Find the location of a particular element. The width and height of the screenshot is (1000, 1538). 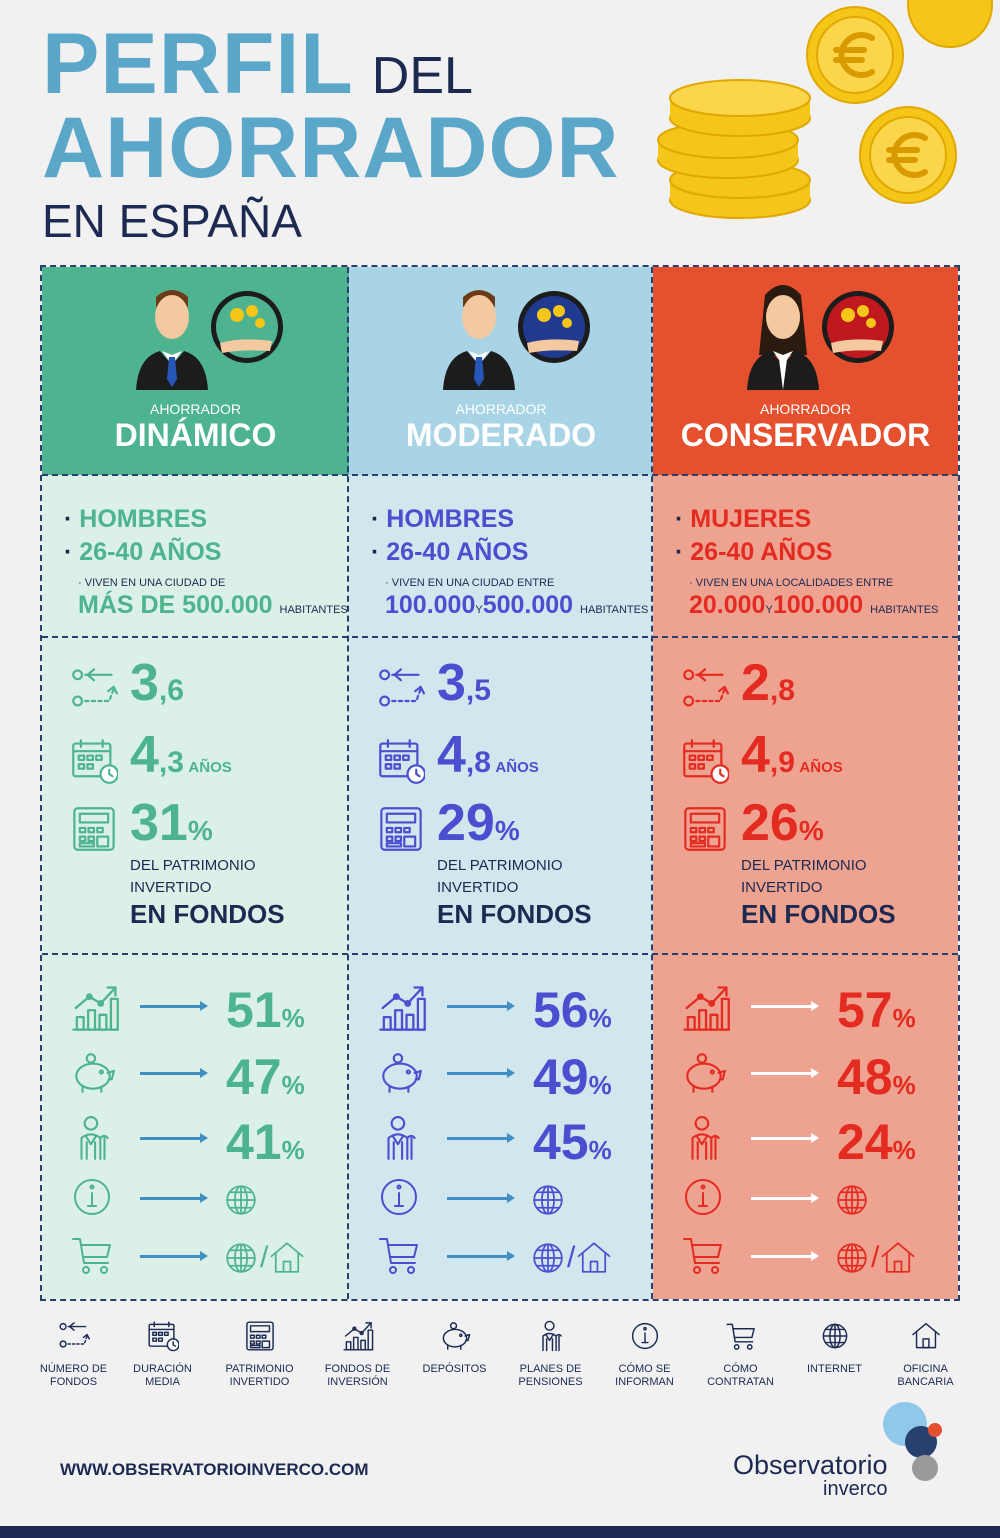

number-of-funds-stat: 3,5 is located at coordinates (434, 683).